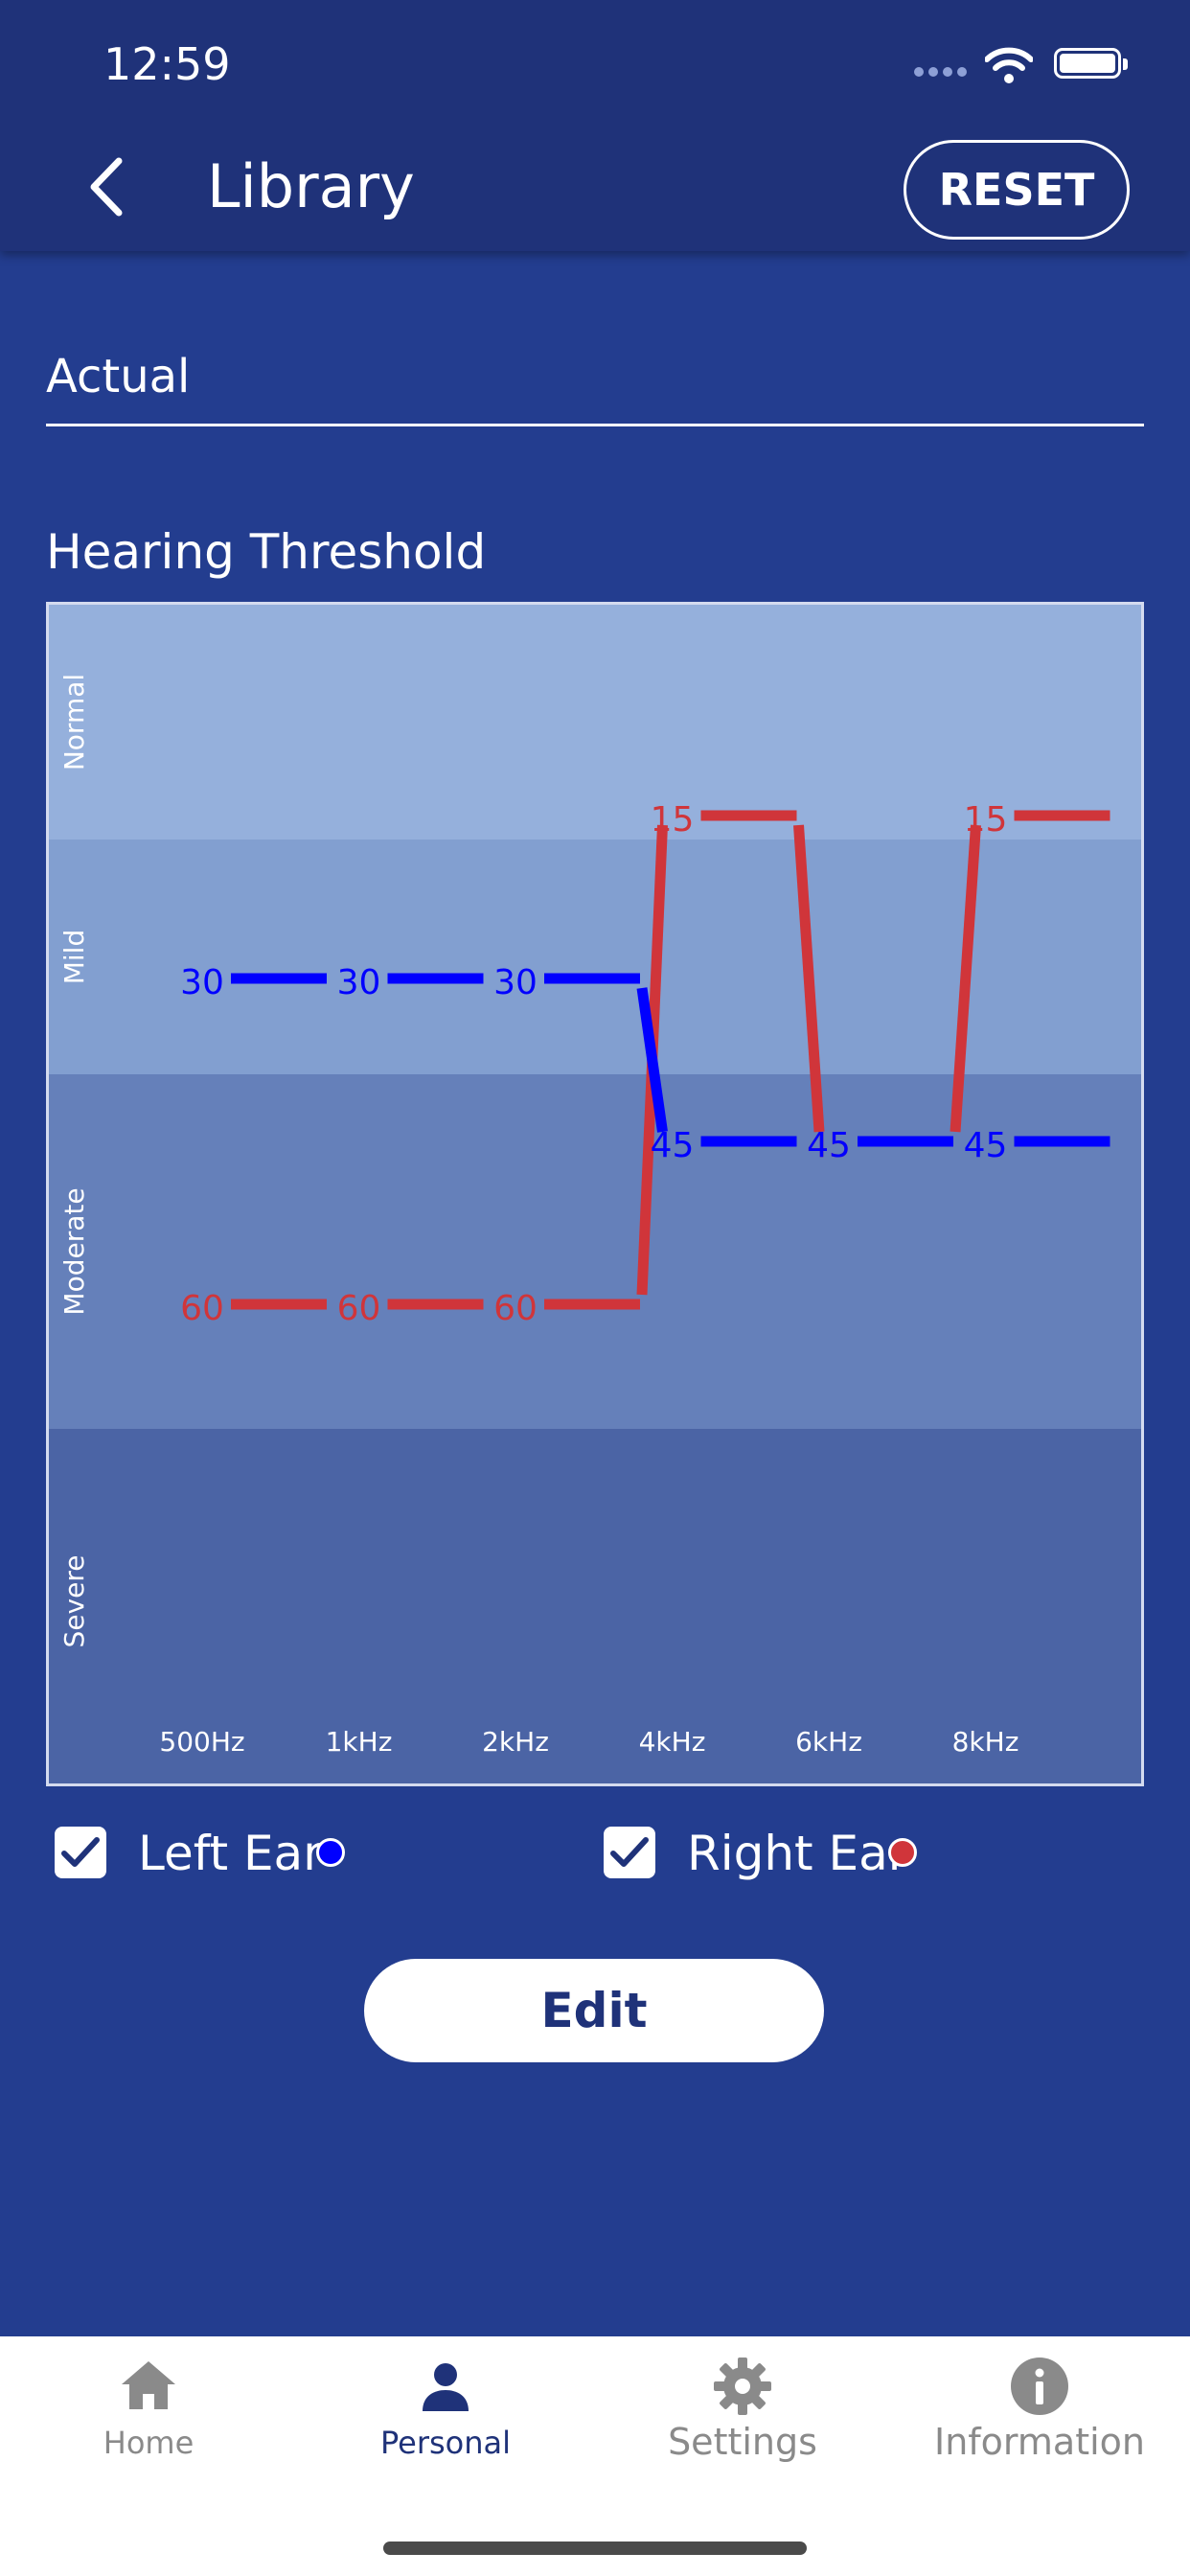  I want to click on gear-icon, so click(743, 2386).